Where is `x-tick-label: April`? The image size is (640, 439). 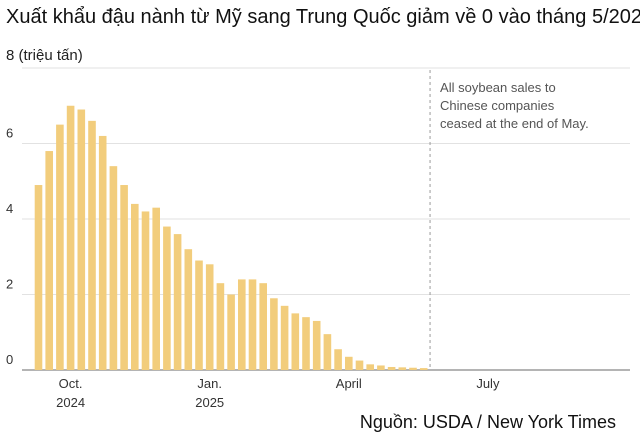 x-tick-label: April is located at coordinates (349, 383).